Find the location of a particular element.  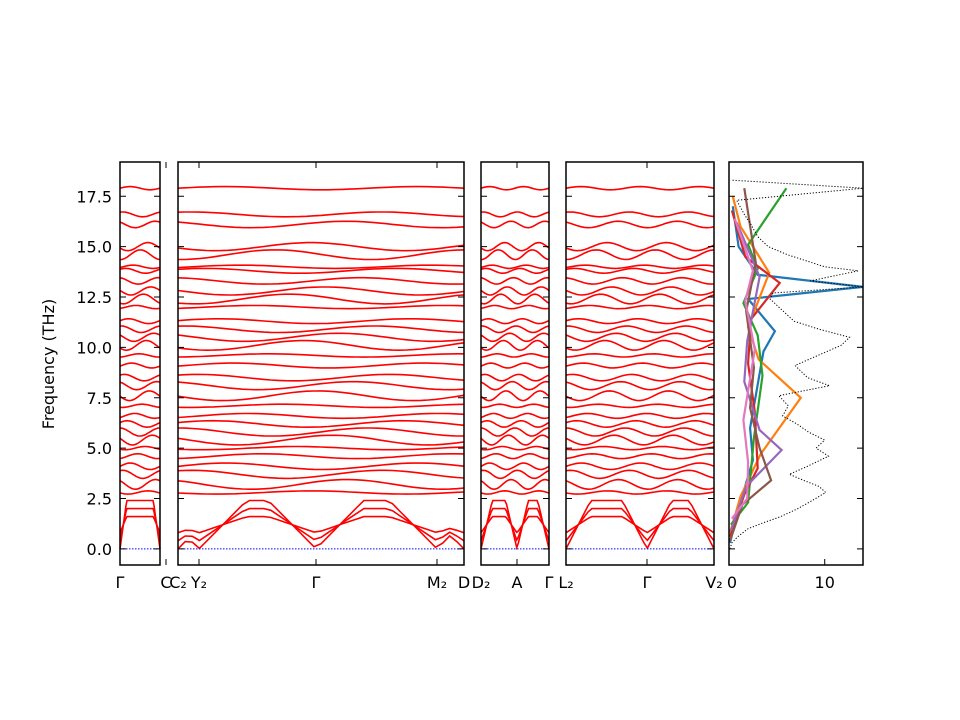

xtick-label: M₂ is located at coordinates (437, 582).